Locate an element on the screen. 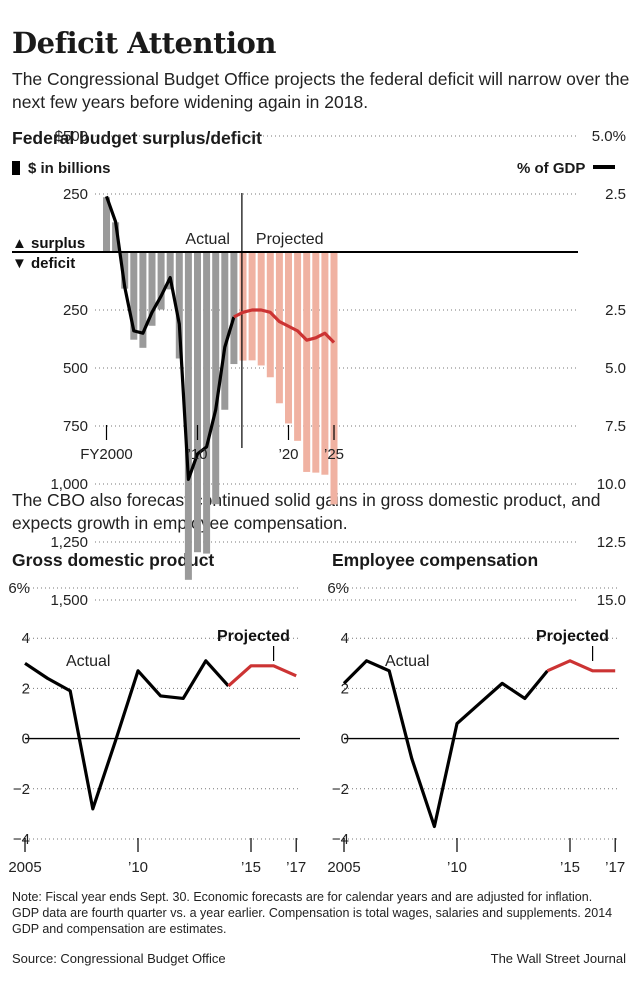  deficit-label: ▼ deficit is located at coordinates (43, 263).